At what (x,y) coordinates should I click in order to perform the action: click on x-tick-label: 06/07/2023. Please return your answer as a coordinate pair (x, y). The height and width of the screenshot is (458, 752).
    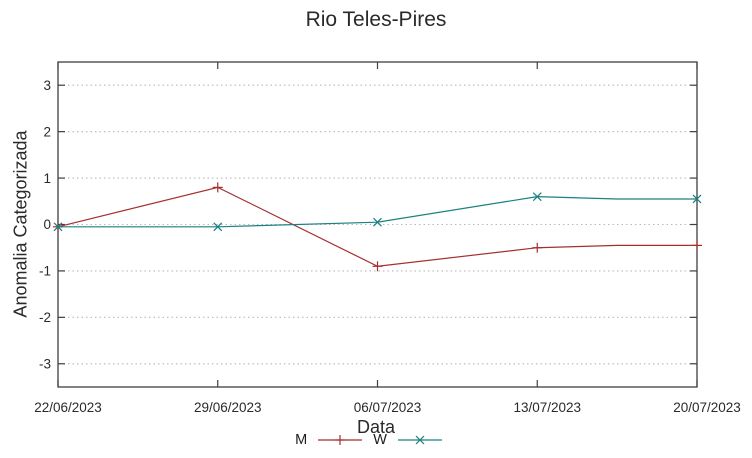
    Looking at the image, I should click on (388, 407).